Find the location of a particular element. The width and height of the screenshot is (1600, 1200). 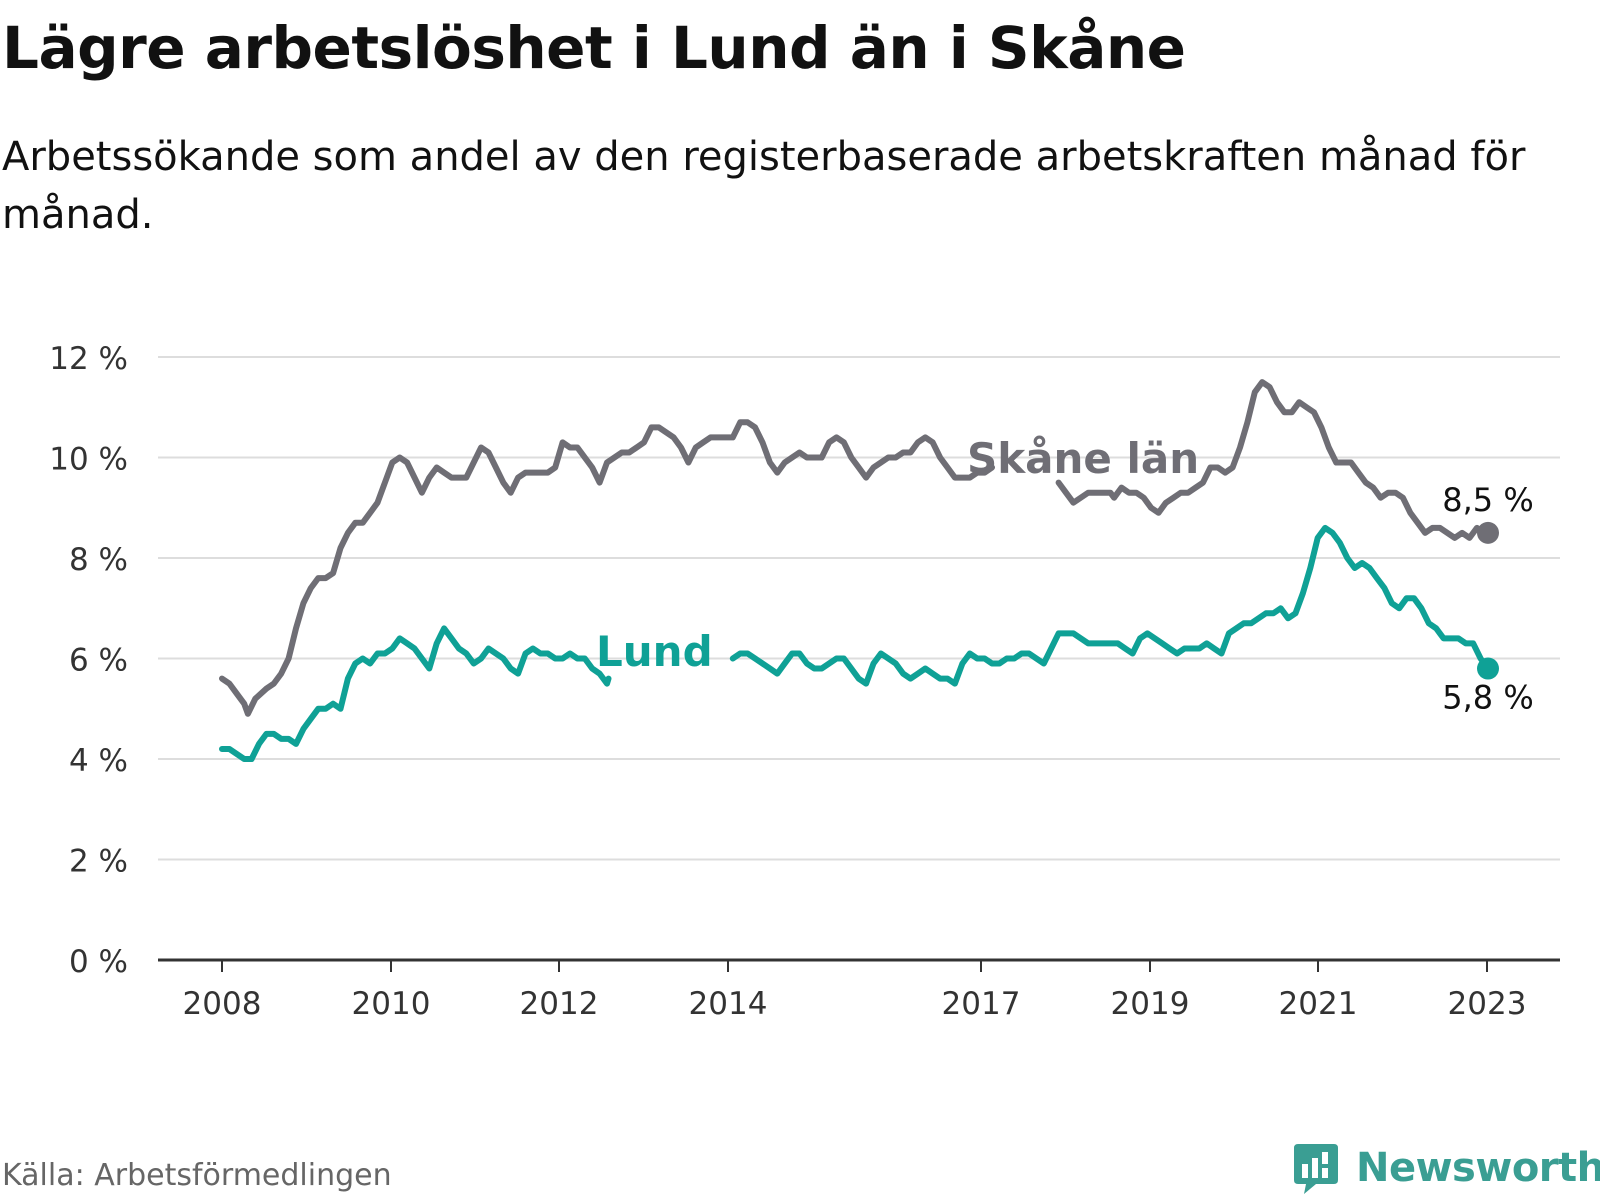

x-tick-label: 2014 is located at coordinates (728, 1004).